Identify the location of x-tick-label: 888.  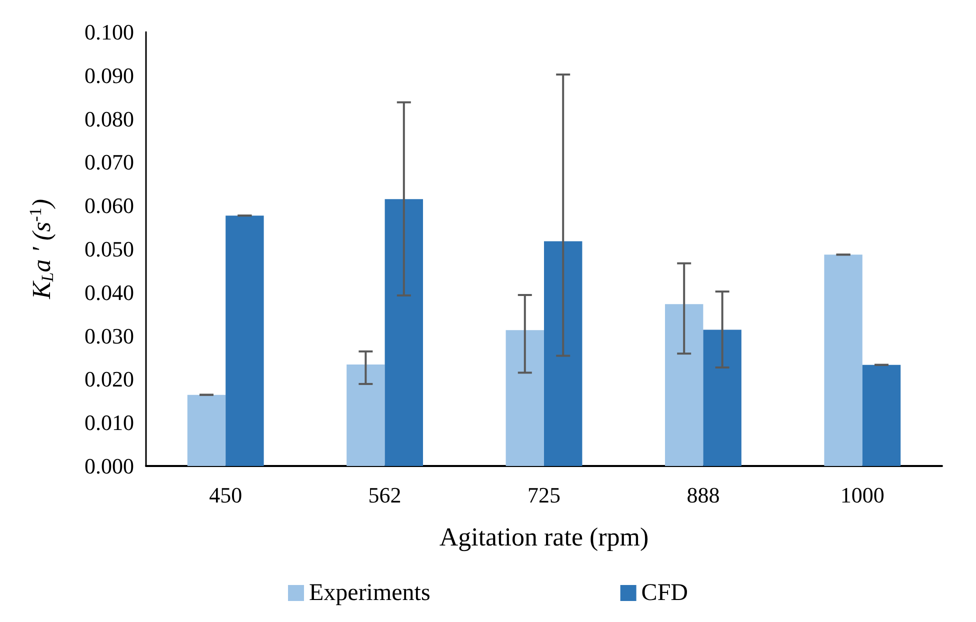
(703, 495).